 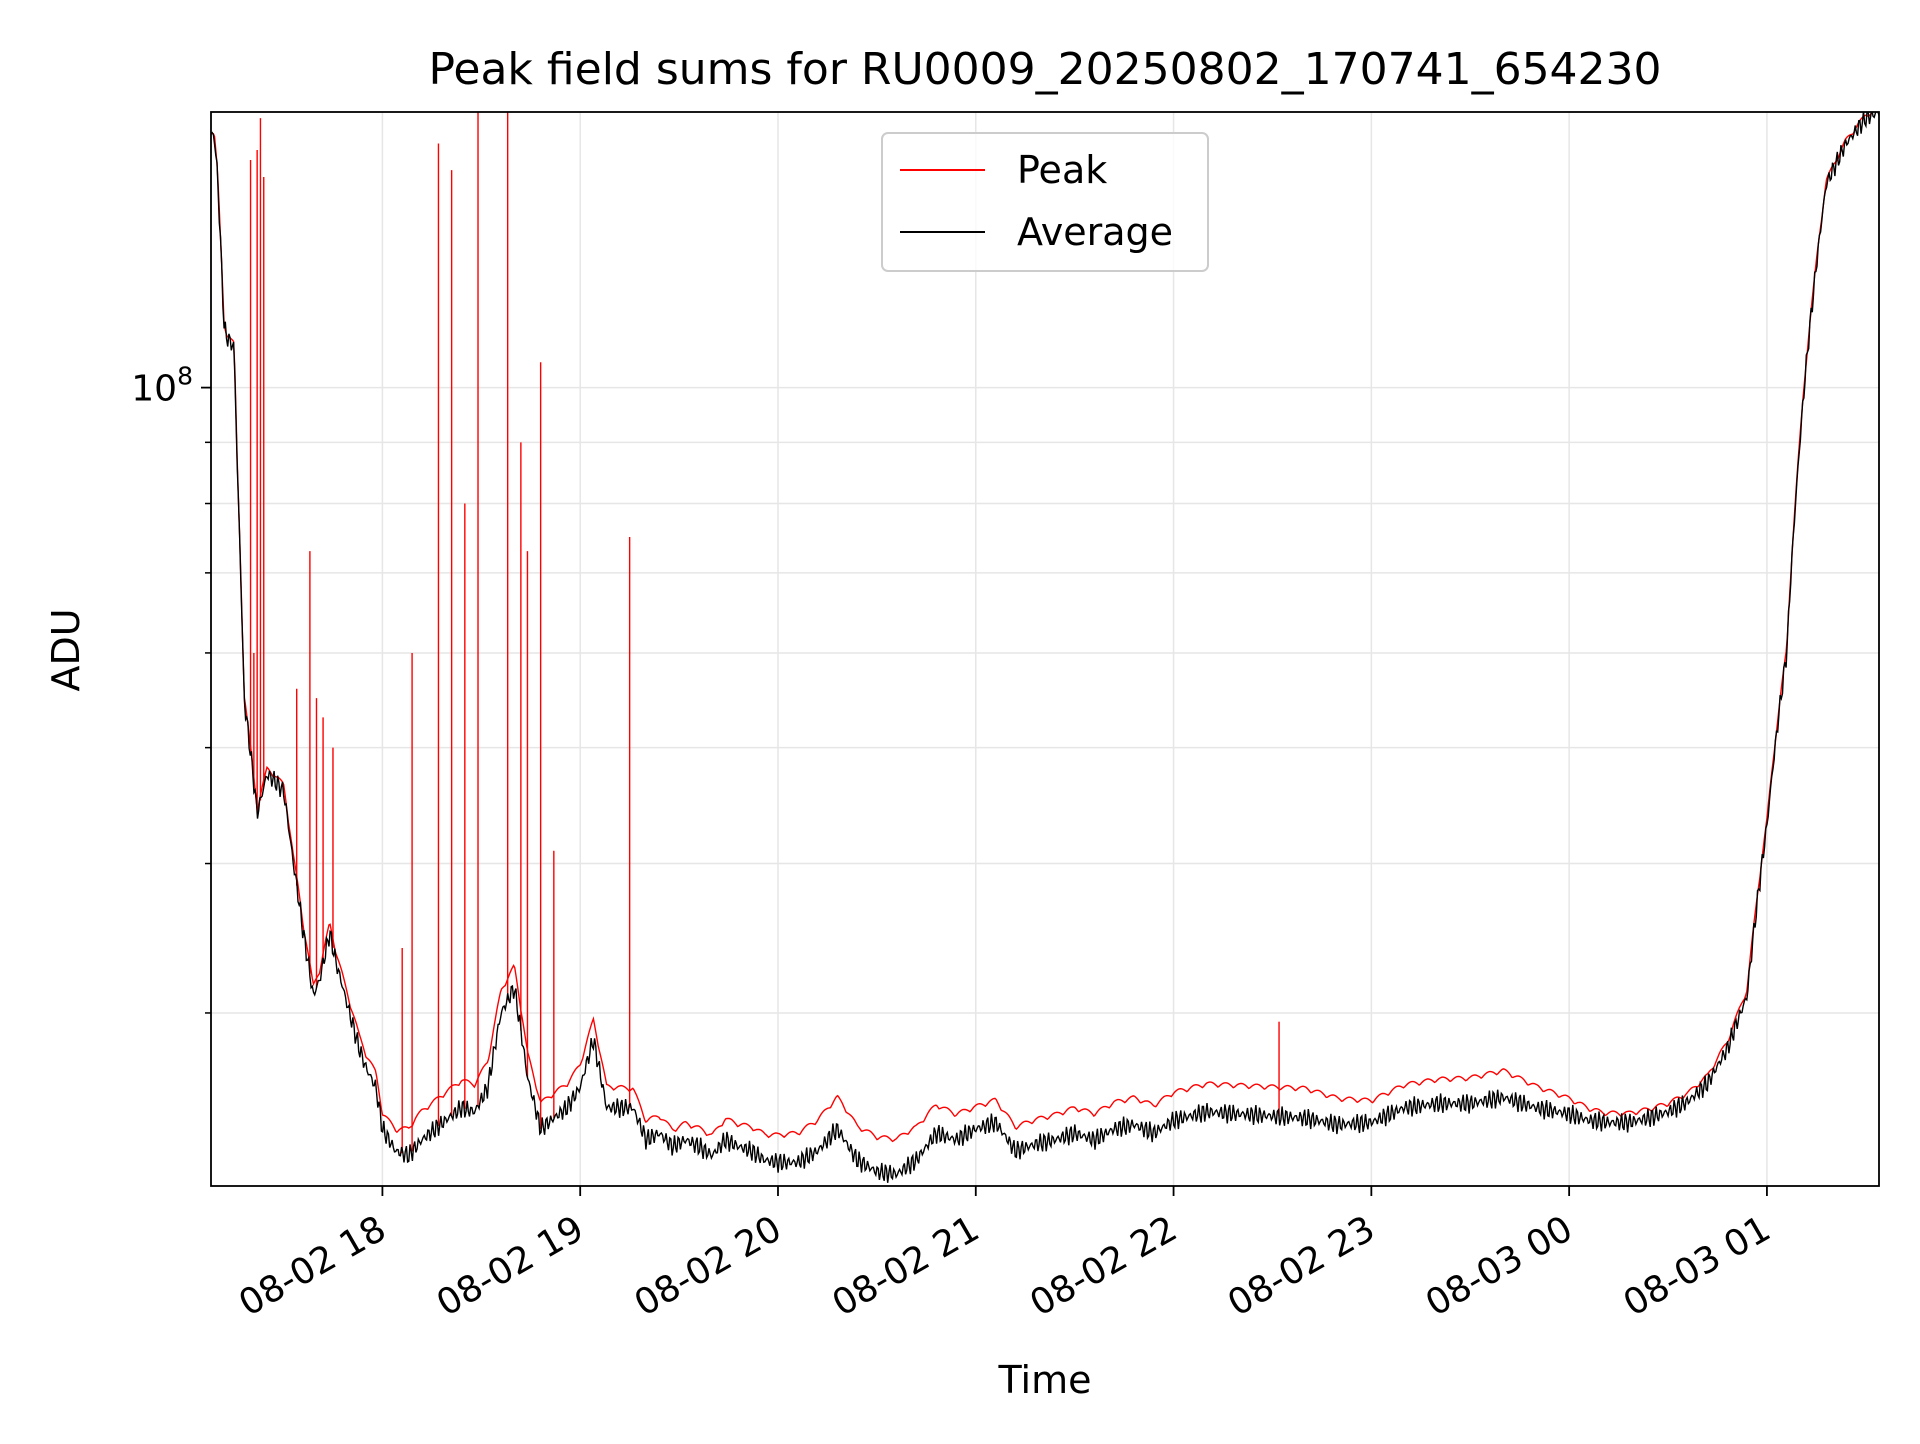 I want to click on legend-peak-label: Peak, so click(x=1062, y=170).